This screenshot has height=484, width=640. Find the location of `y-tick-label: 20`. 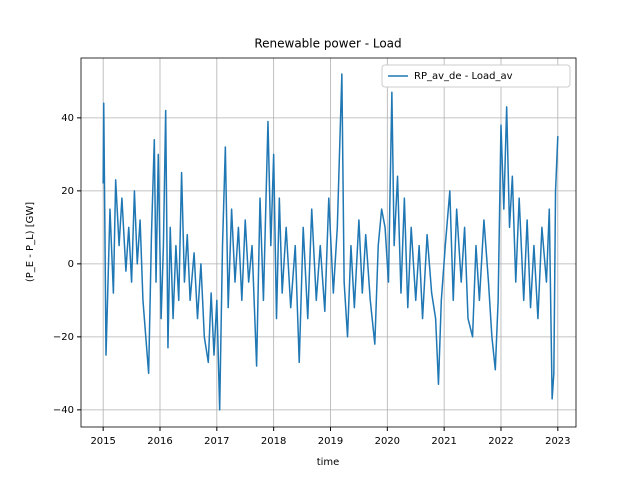

y-tick-label: 20 is located at coordinates (67, 191).